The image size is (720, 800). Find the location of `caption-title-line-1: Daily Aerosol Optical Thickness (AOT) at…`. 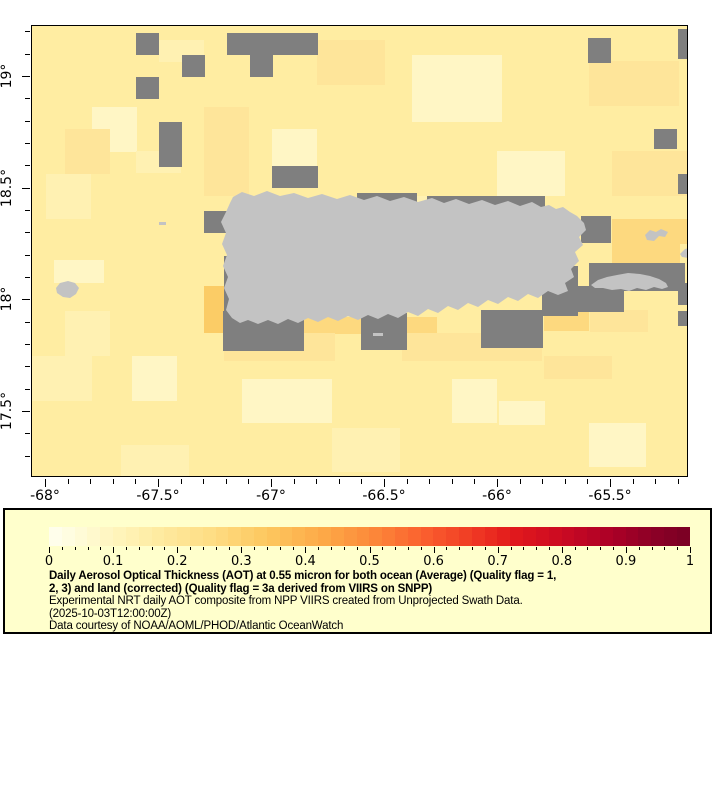

caption-title-line-1: Daily Aerosol Optical Thickness (AOT) at… is located at coordinates (303, 576).